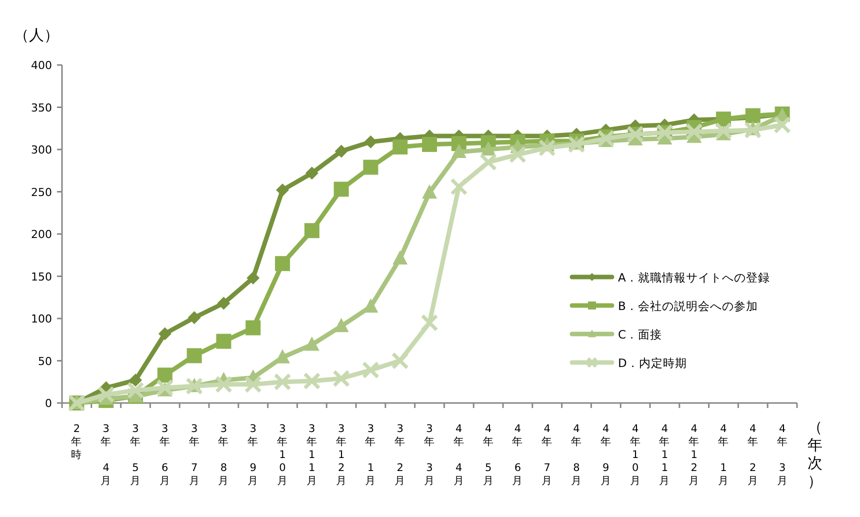 The height and width of the screenshot is (517, 860). What do you see at coordinates (41, 65) in the screenshot?
I see `y-tick-label: 400` at bounding box center [41, 65].